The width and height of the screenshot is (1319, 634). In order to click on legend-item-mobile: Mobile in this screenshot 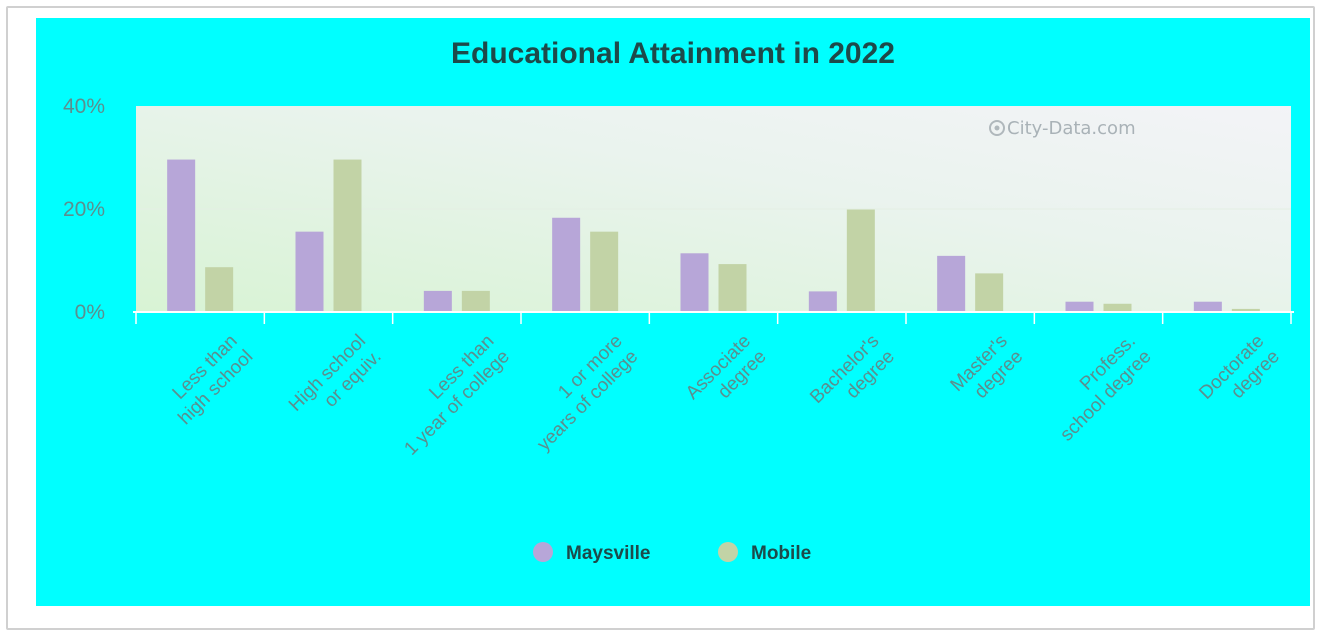, I will do `click(764, 553)`.